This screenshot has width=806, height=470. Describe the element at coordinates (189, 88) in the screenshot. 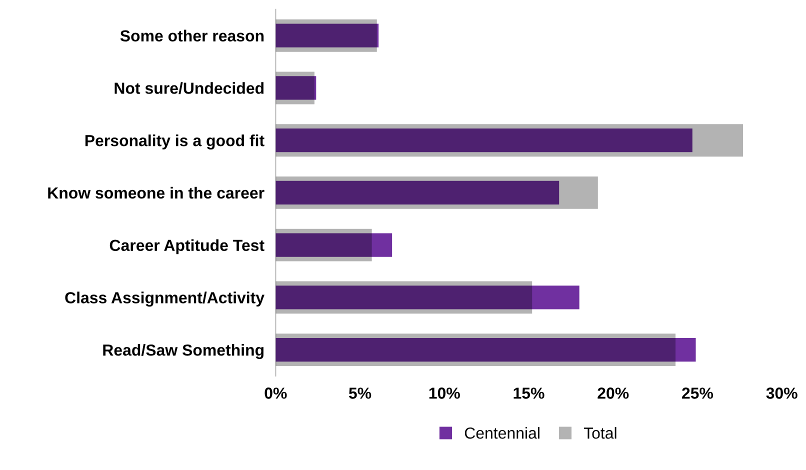

I see `y-tick-label: Not sure/Undecided` at that location.